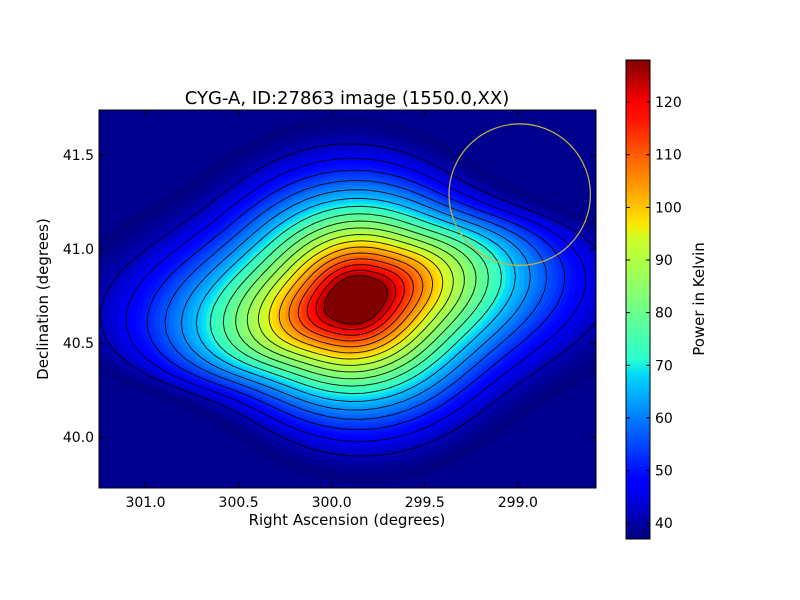 This screenshot has width=800, height=600. I want to click on y-tick-label: 40.0, so click(78, 438).